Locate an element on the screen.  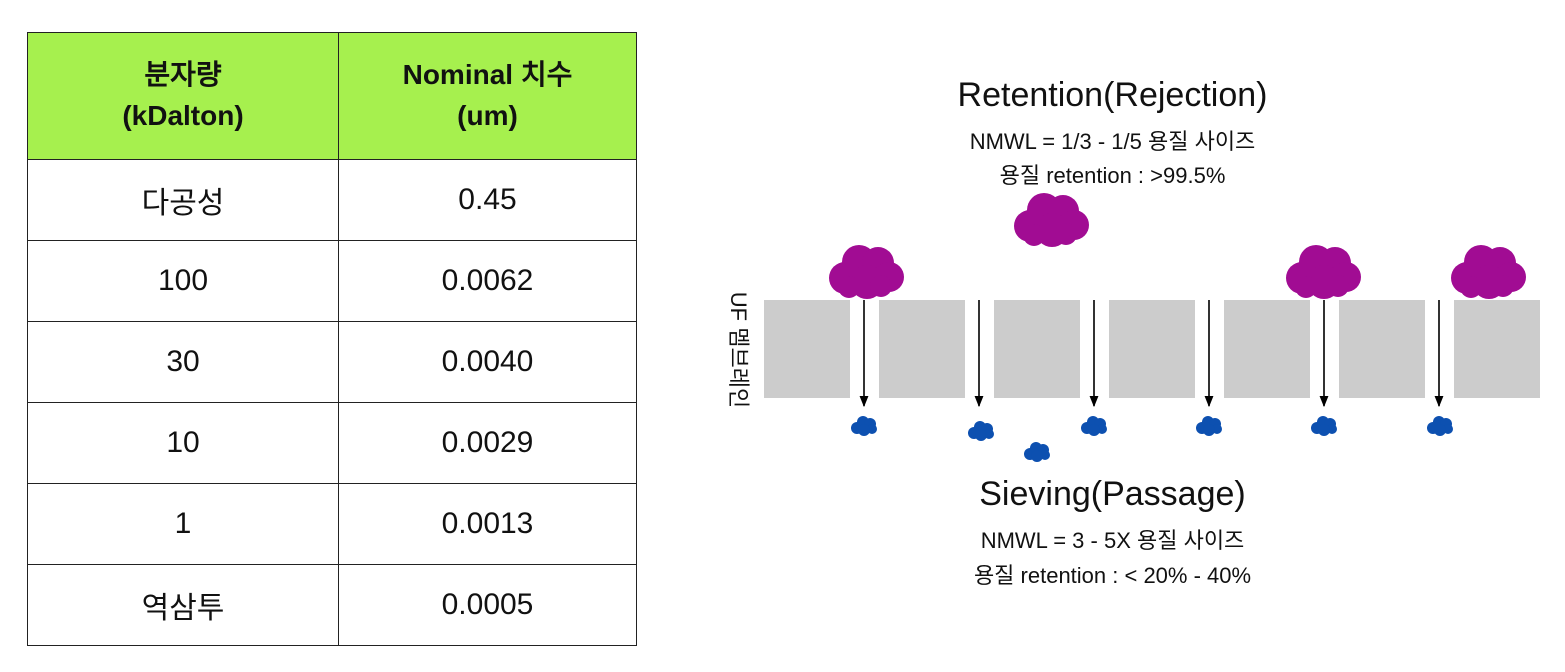
retention-title: Retention(Rejection) is located at coordinates (1112, 95).